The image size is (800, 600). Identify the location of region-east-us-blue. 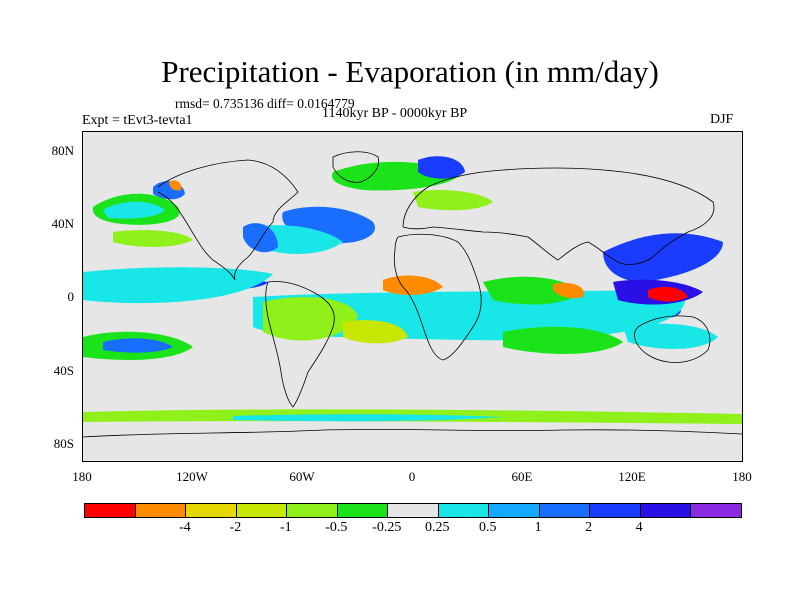
(260, 238).